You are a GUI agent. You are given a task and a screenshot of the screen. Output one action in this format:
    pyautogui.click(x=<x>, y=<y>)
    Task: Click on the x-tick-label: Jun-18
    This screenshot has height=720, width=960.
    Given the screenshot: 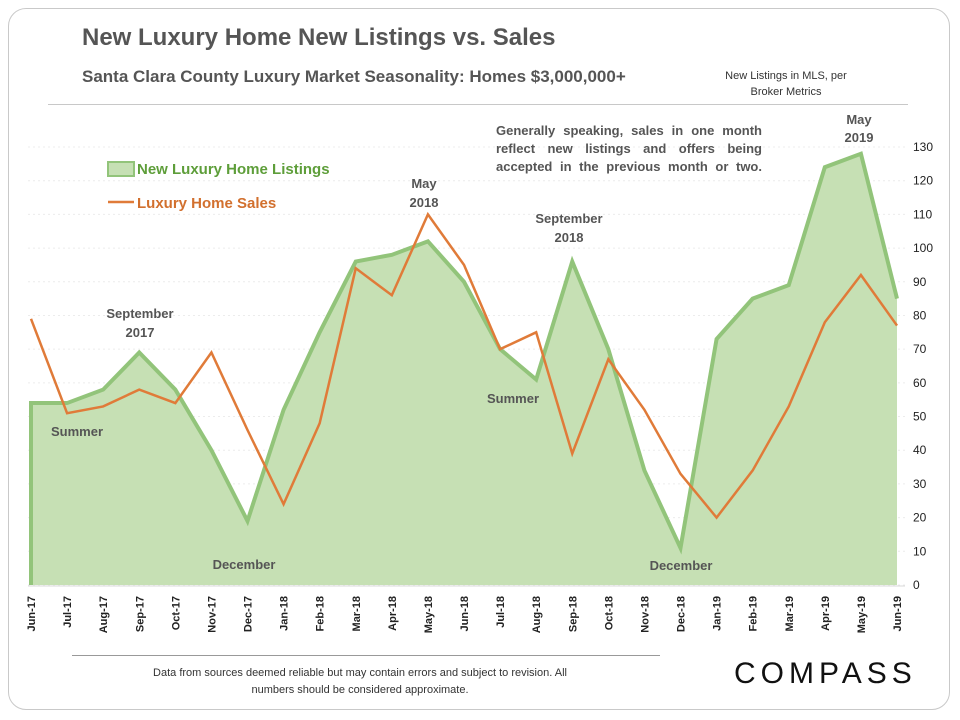 What is the action you would take?
    pyautogui.click(x=465, y=613)
    